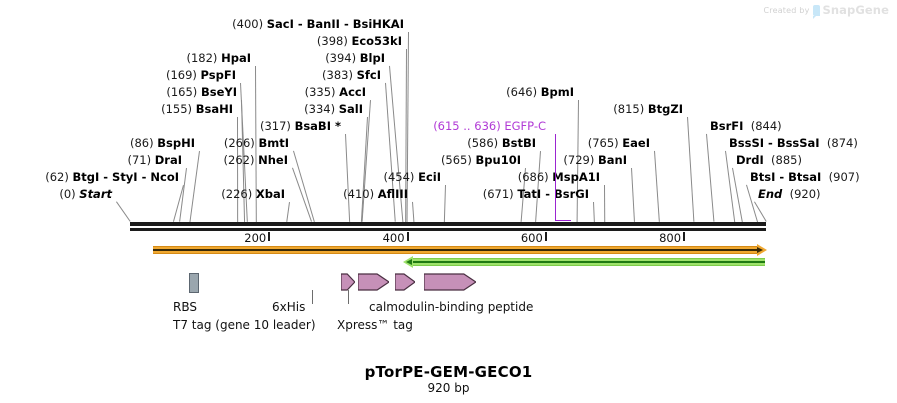 Image resolution: width=897 pixels, height=403 pixels. I want to click on sequence-bar-bottom, so click(448, 229).